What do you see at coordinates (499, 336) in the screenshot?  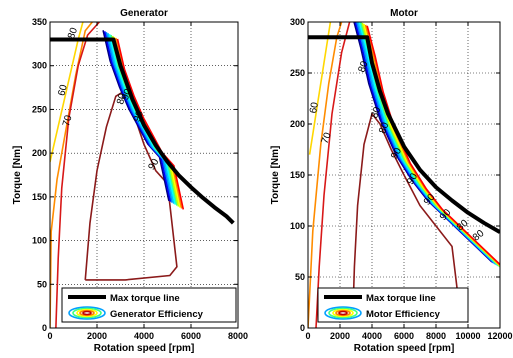 I see `x-tick-label: 12000` at bounding box center [499, 336].